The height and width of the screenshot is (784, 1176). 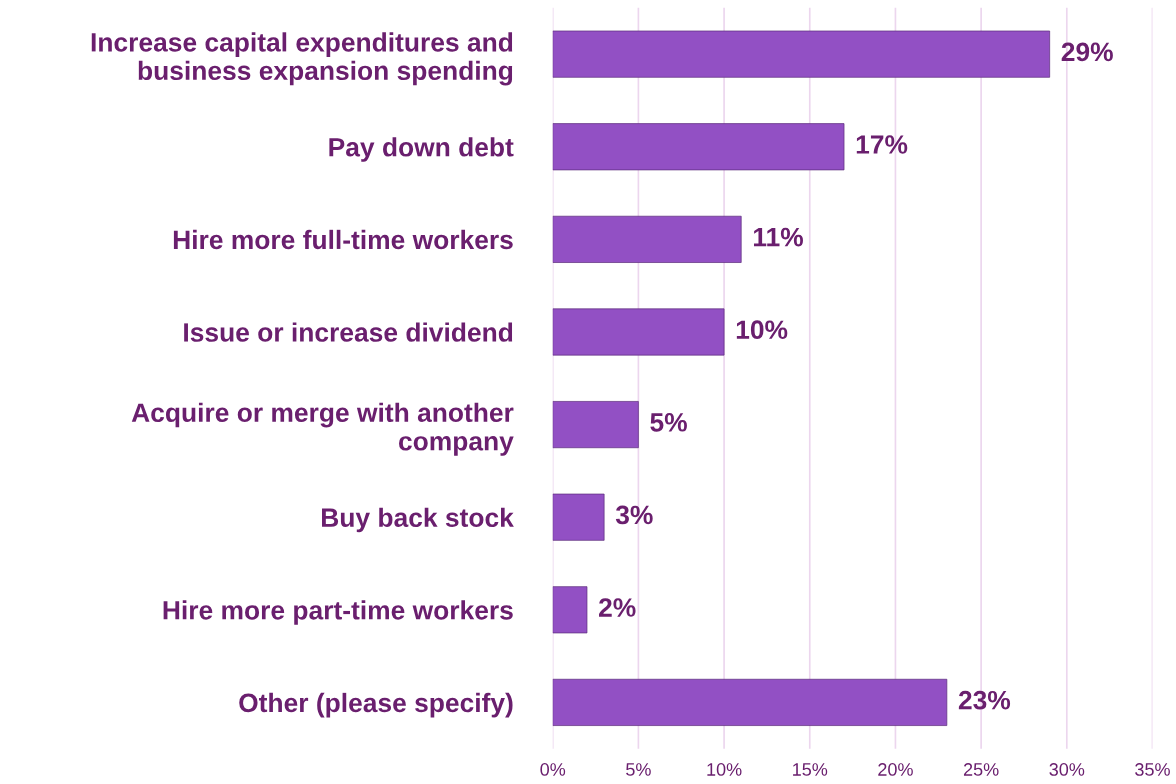 I want to click on x-tick-label: 0%, so click(x=553, y=769).